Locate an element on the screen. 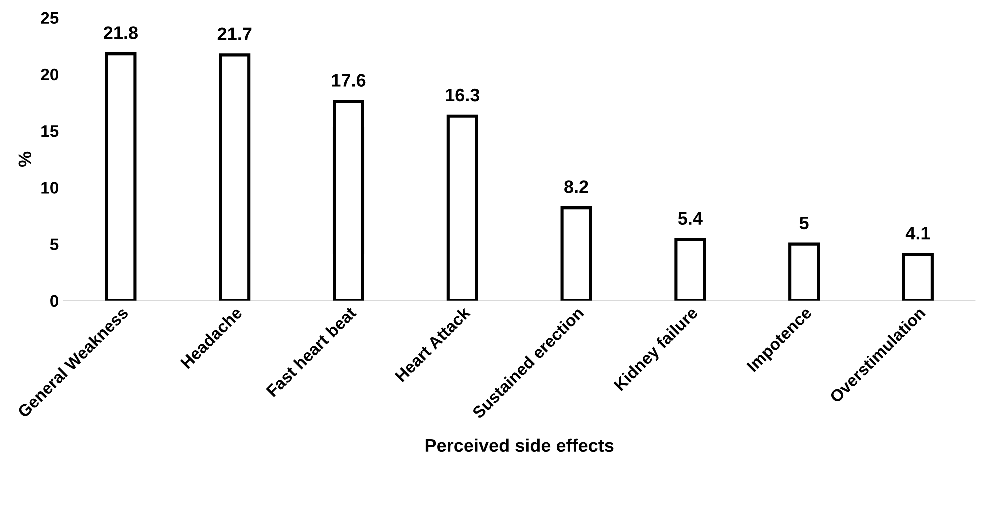 The image size is (985, 510). data-label: 4.1 is located at coordinates (918, 233).